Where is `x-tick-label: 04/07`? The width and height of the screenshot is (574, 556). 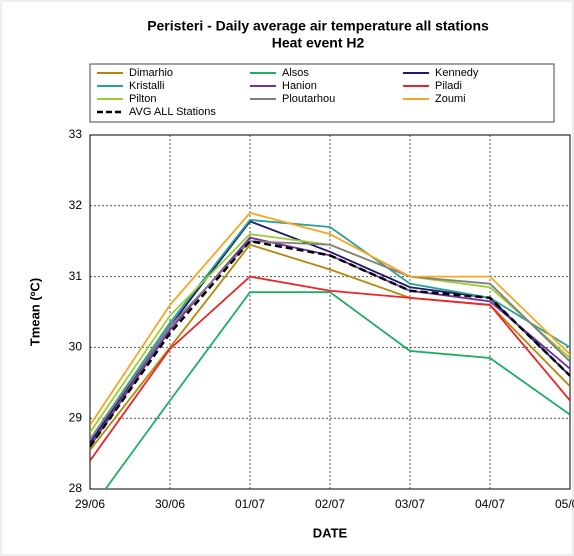
x-tick-label: 04/07 is located at coordinates (490, 504).